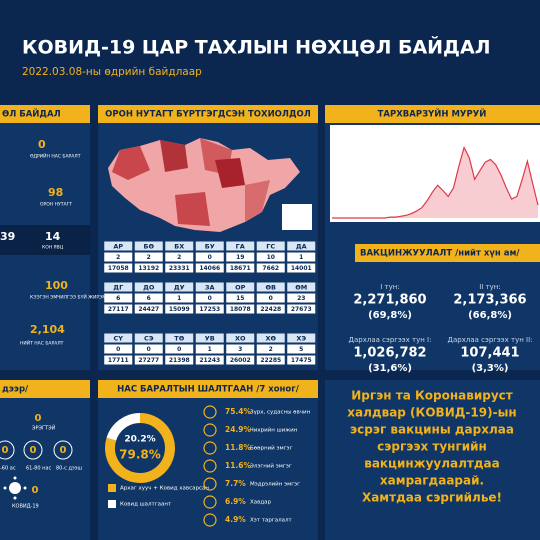 Image resolution: width=540 pixels, height=540 pixels. I want to click on panel-title: ӨЛ БАЙДАЛ, so click(31, 114).